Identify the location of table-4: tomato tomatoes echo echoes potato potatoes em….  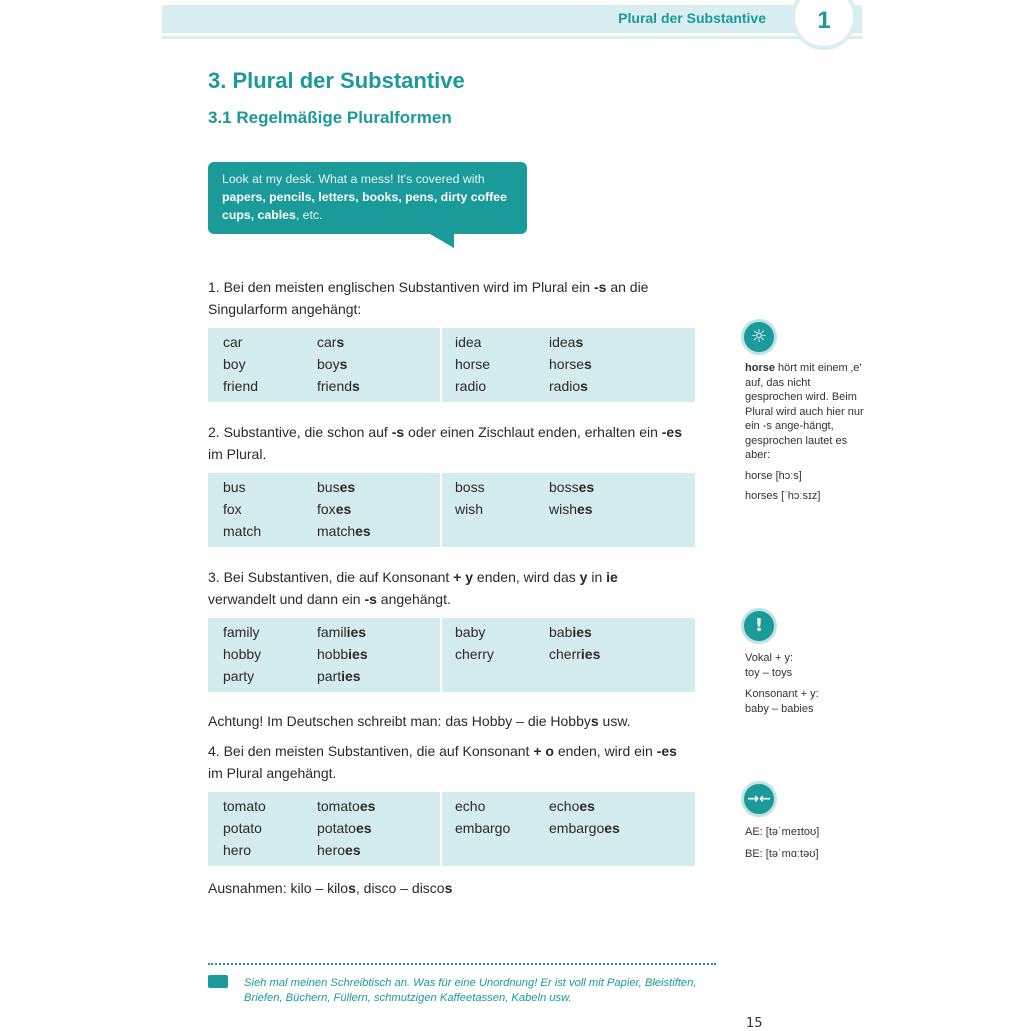
(451, 829).